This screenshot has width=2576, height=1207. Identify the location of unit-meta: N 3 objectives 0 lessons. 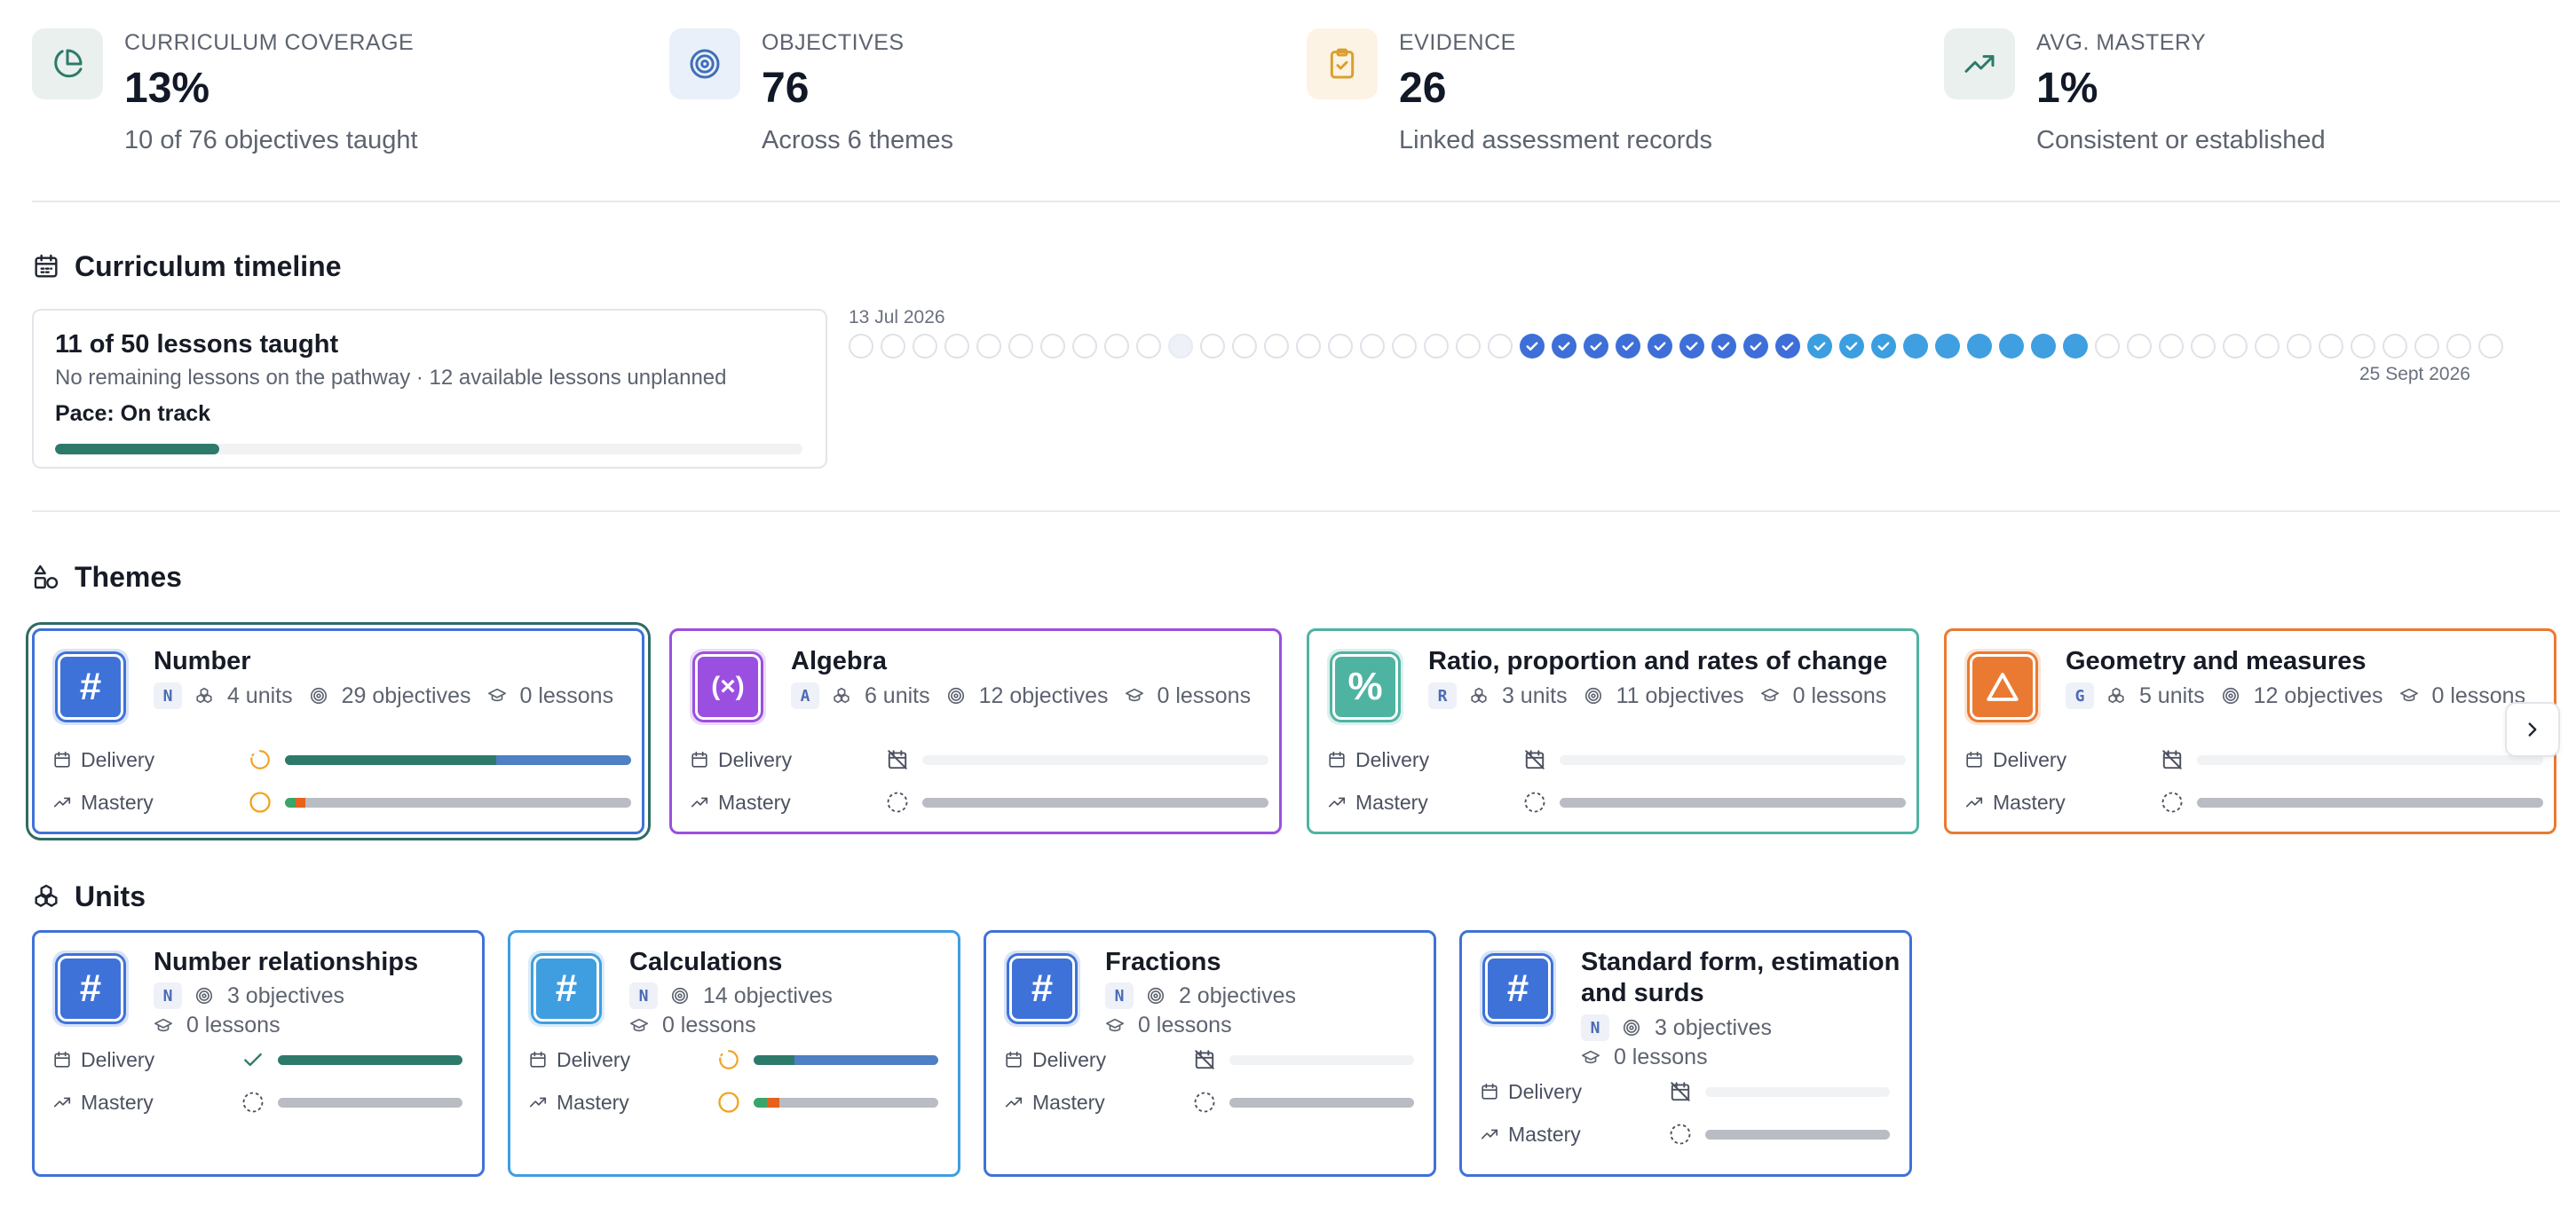
(1740, 1042).